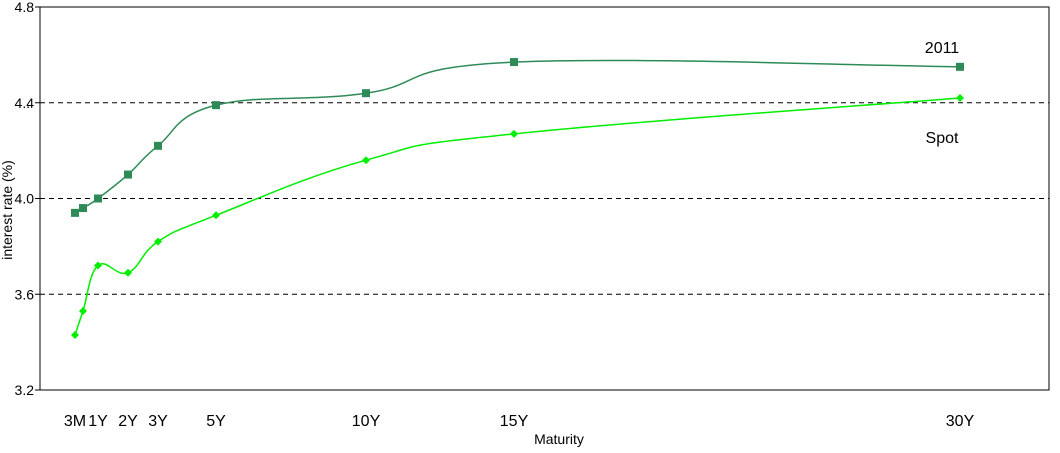  I want to click on y-axis-label: interest rate (%), so click(7, 210).